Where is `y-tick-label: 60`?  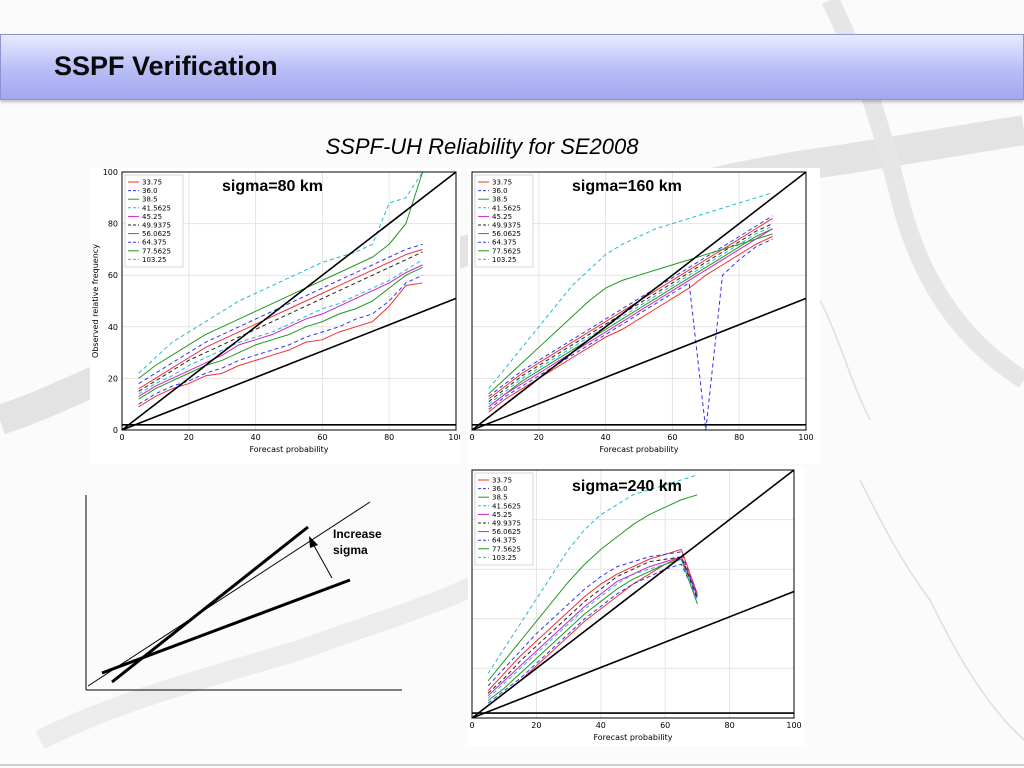 y-tick-label: 60 is located at coordinates (113, 275).